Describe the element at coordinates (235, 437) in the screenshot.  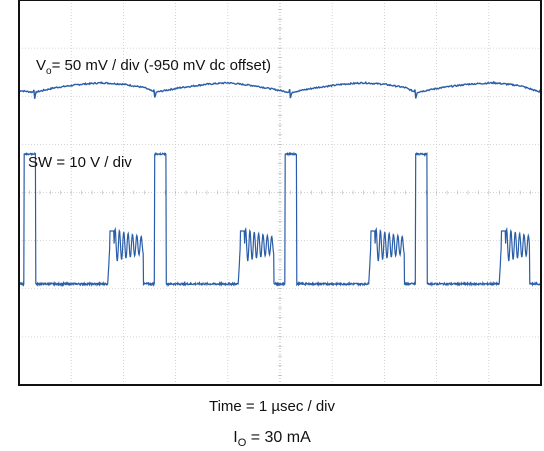
I see `condition-main: I` at that location.